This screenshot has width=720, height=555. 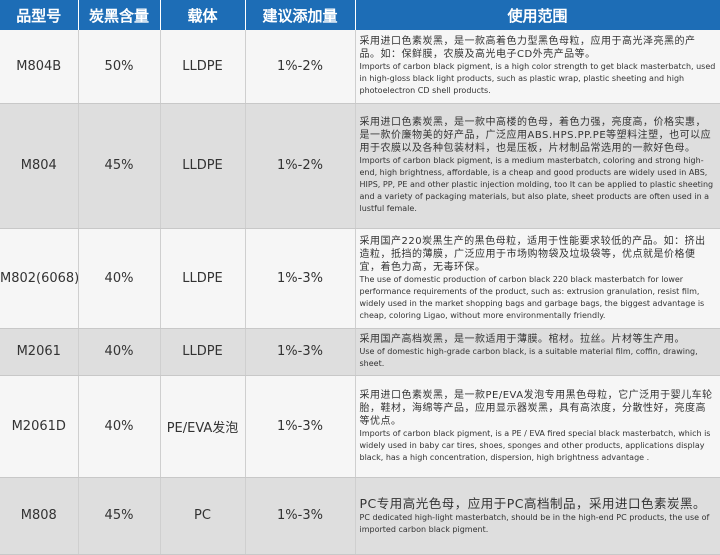 I want to click on cell: M2061, so click(x=39, y=352).